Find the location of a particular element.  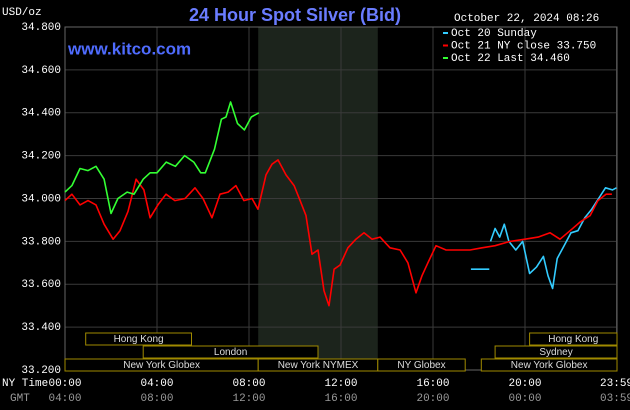

y-tick-label: 33.400 is located at coordinates (41, 328).